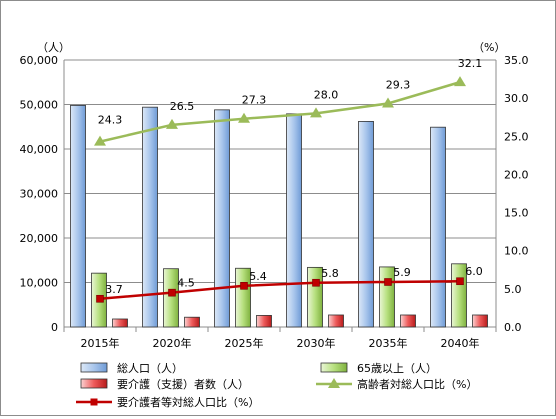 The image size is (556, 419). I want to click on data-label: 32.1, so click(470, 63).